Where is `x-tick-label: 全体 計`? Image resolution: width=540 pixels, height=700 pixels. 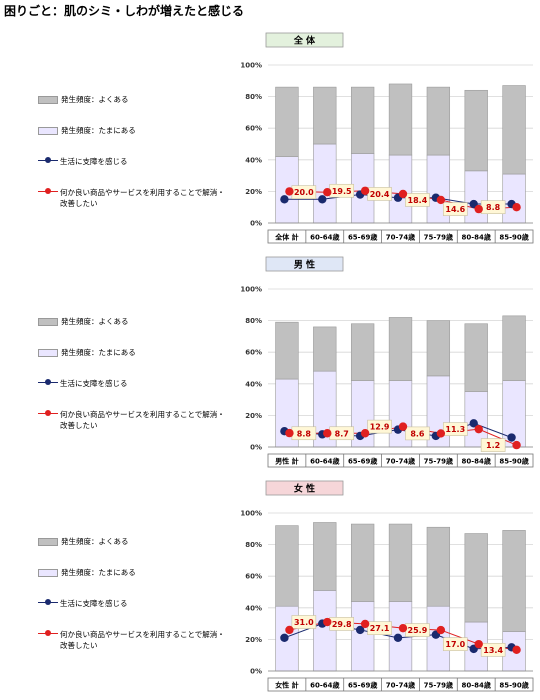 x-tick-label: 全体 計 is located at coordinates (286, 237).